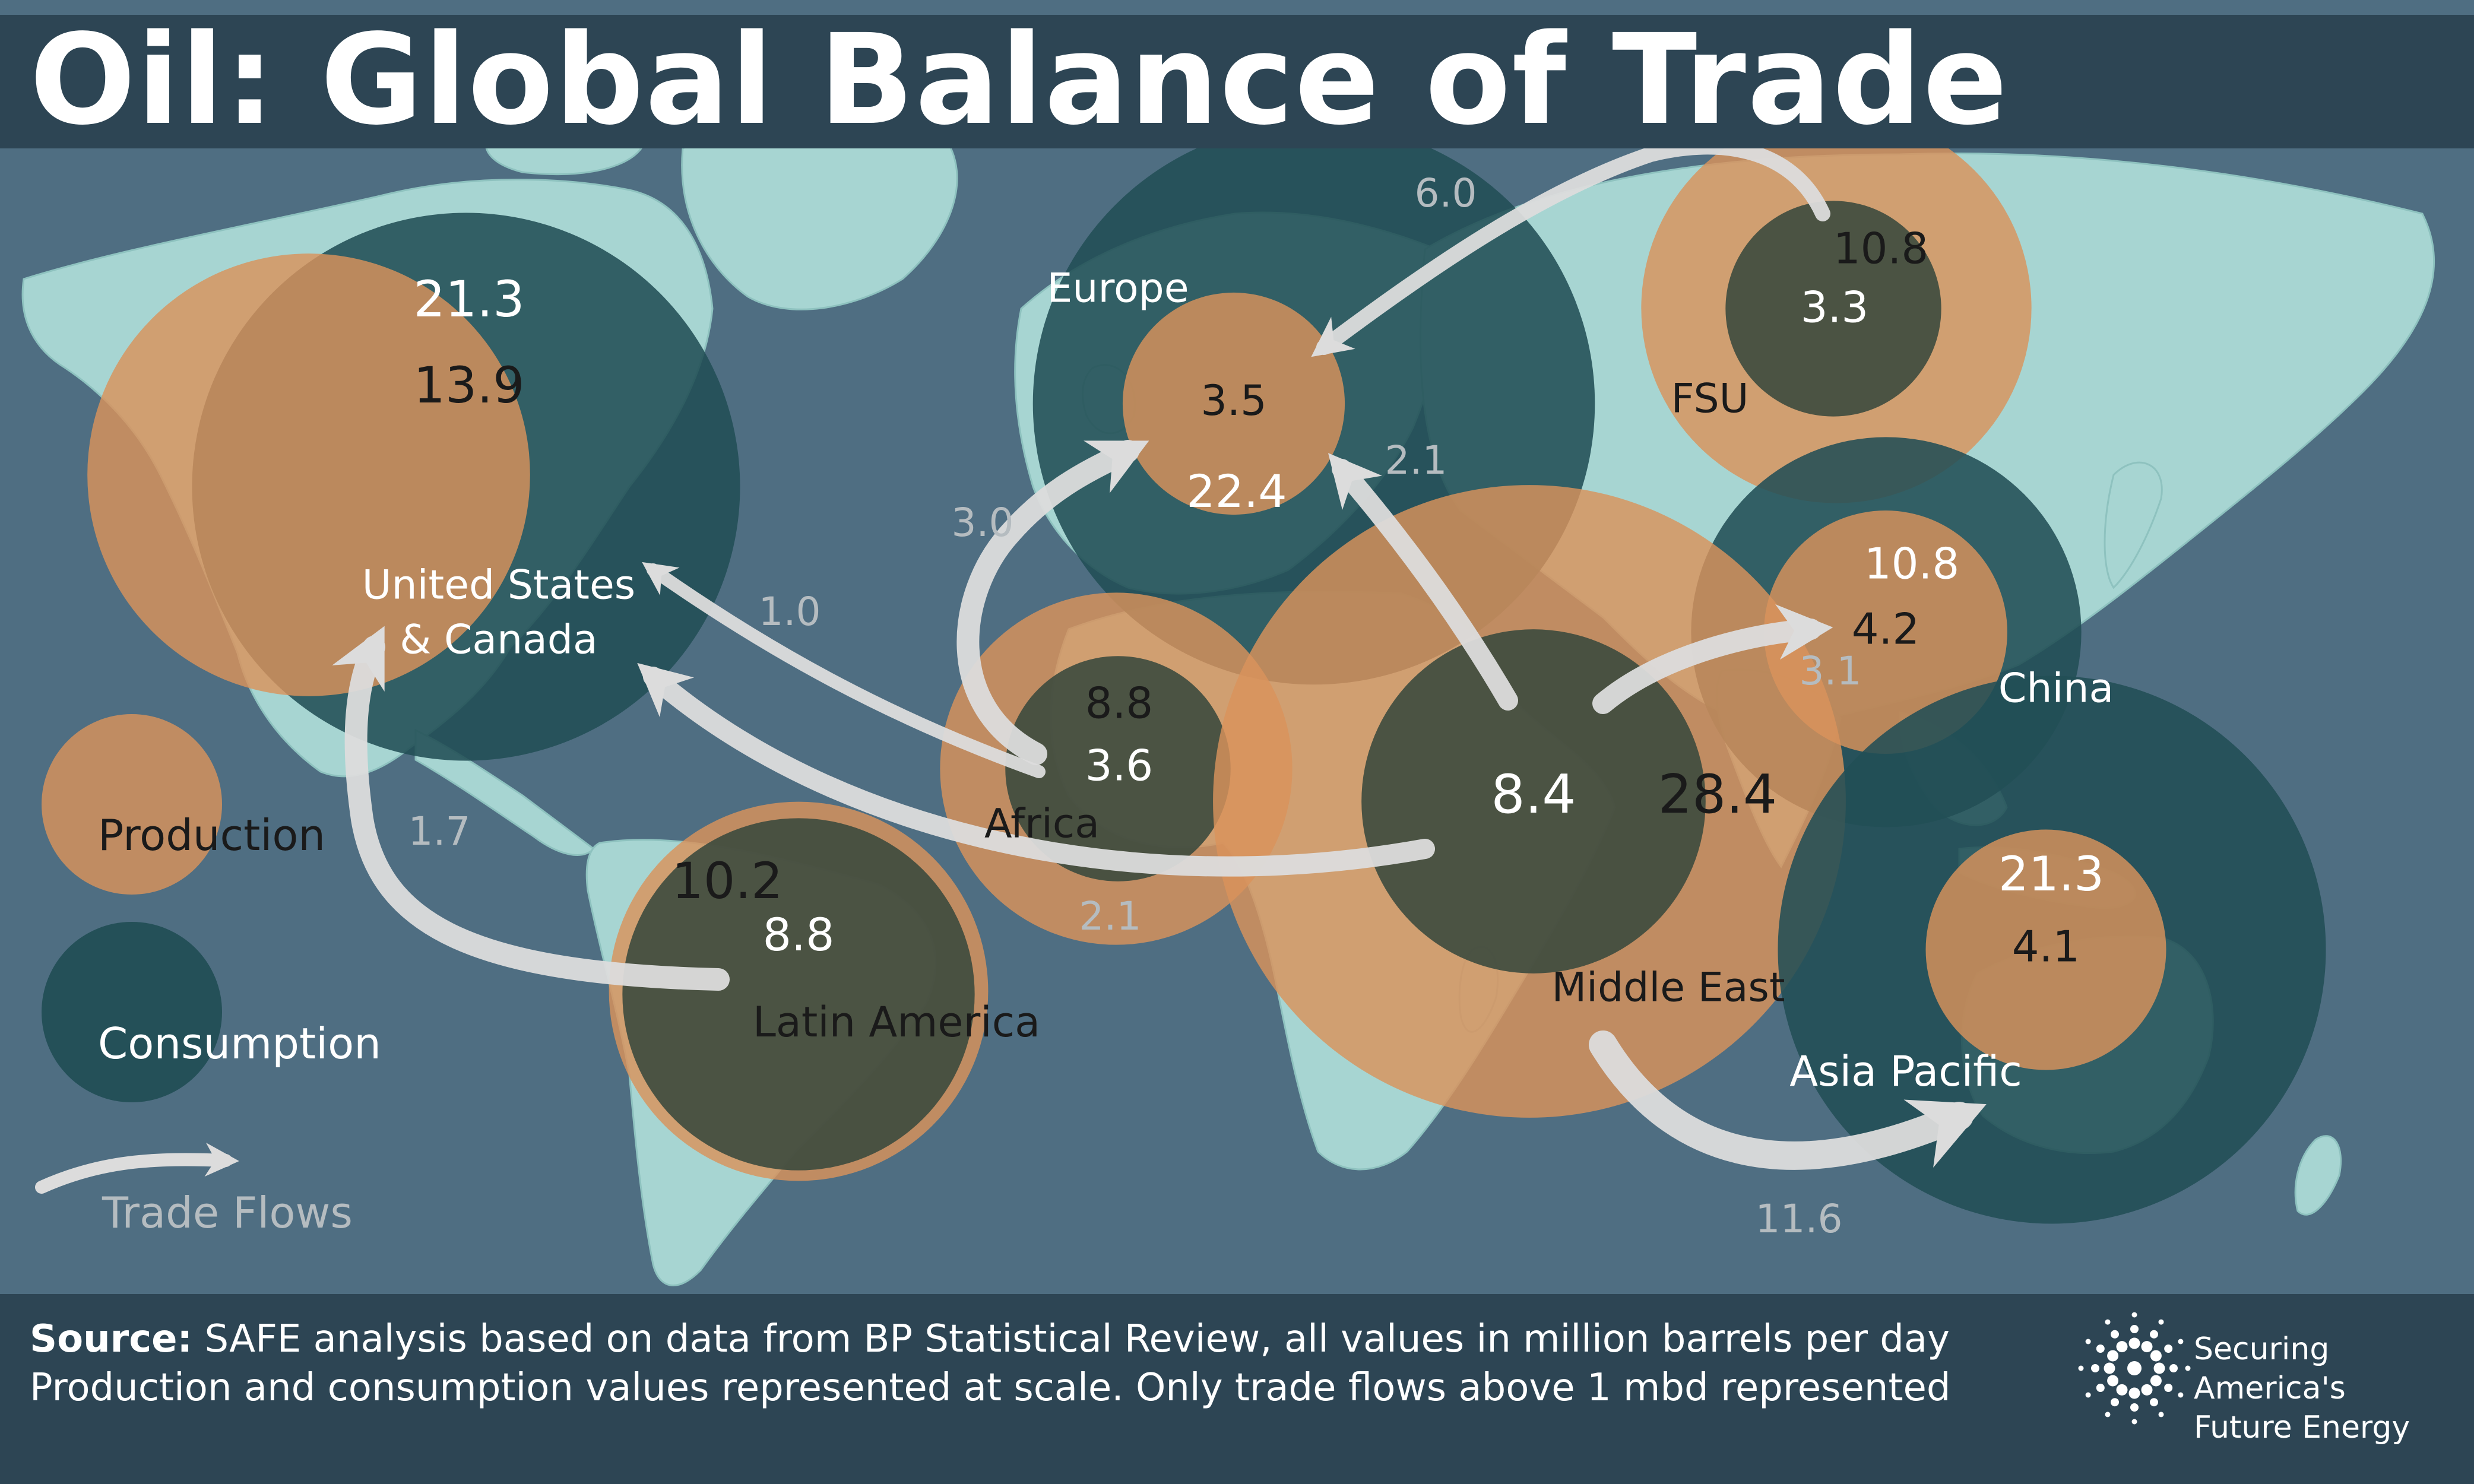  I want to click on trade-flow-arrow-latin-america-to-united-states-and-canada, so click(531, 808).